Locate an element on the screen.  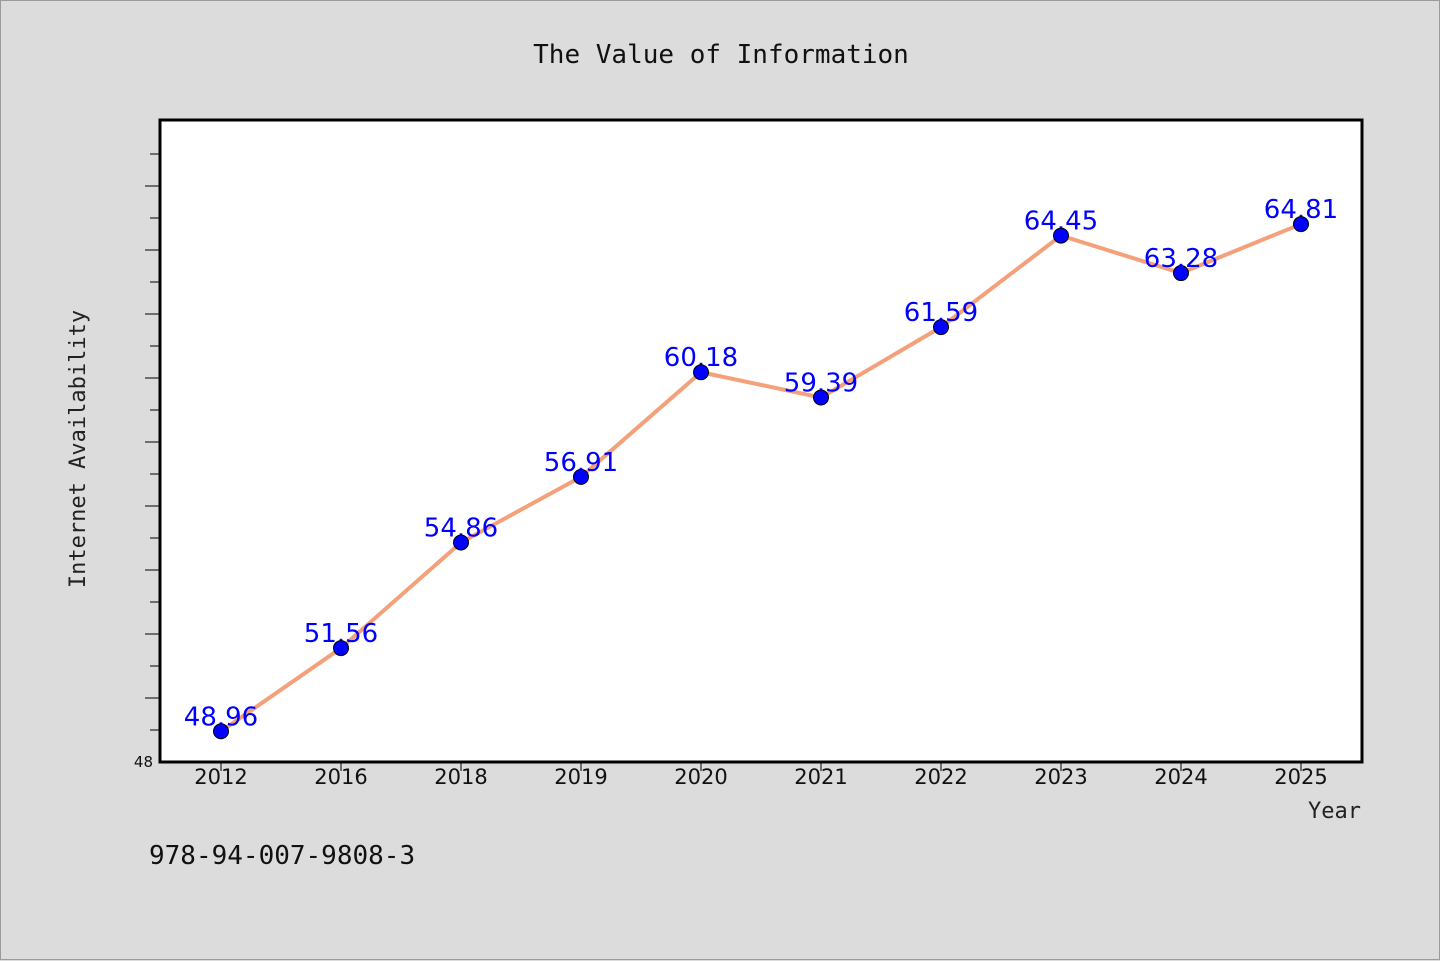
x-tick-label: 2016 is located at coordinates (340, 777).